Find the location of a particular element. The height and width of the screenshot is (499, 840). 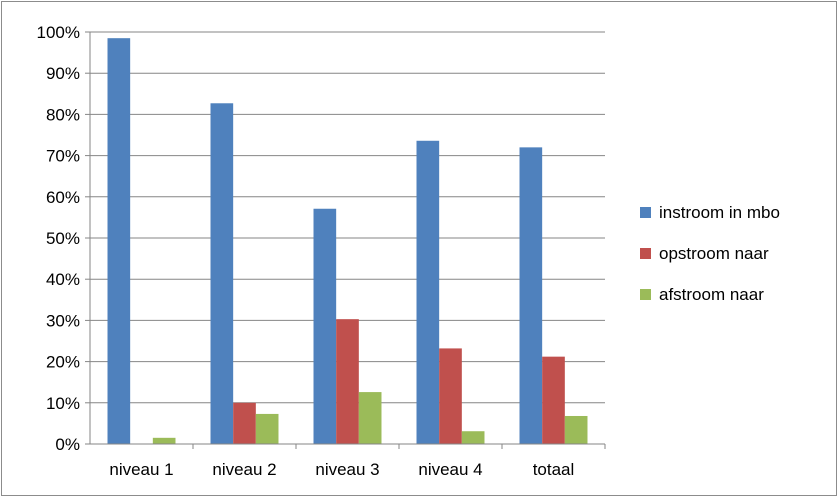

bar-afstroom-naar-totaal is located at coordinates (576, 429).